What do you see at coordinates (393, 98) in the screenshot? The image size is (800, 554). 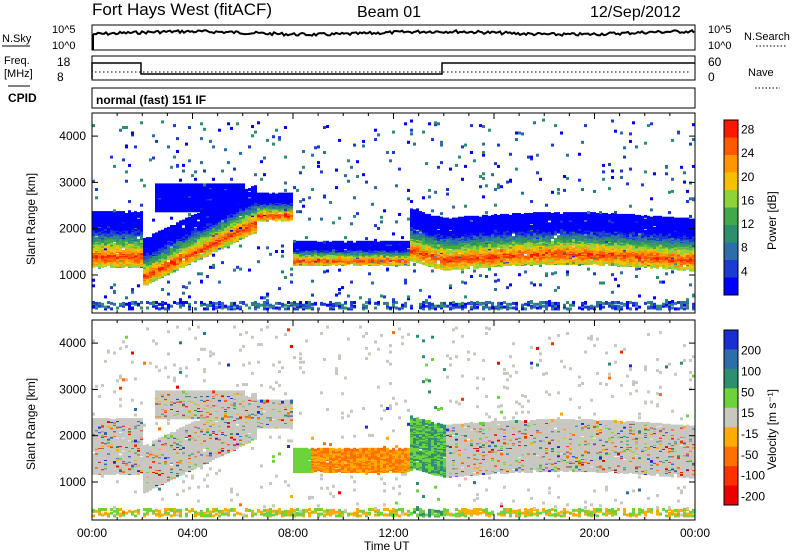 I see `cpid-panel` at bounding box center [393, 98].